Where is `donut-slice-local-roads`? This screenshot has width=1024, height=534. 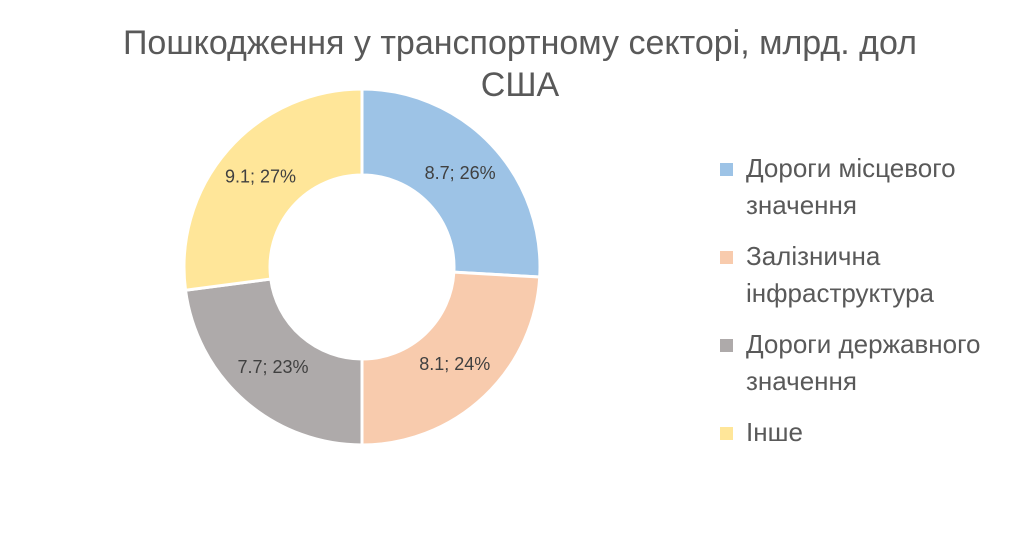 donut-slice-local-roads is located at coordinates (451, 183).